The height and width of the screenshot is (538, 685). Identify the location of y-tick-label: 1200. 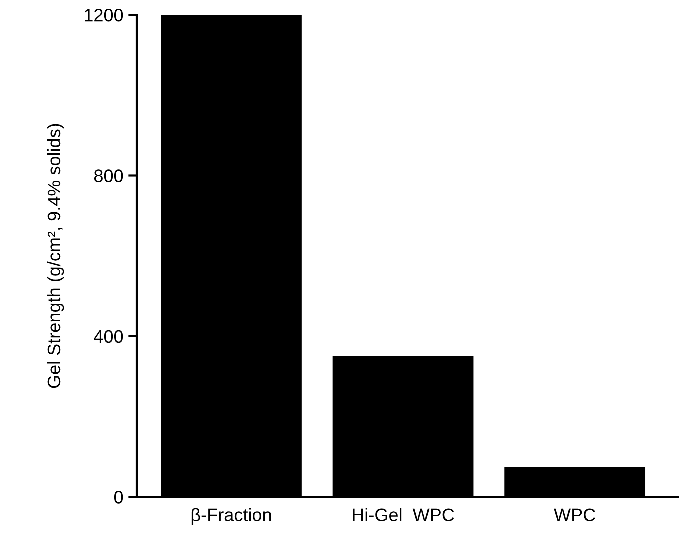
(104, 15).